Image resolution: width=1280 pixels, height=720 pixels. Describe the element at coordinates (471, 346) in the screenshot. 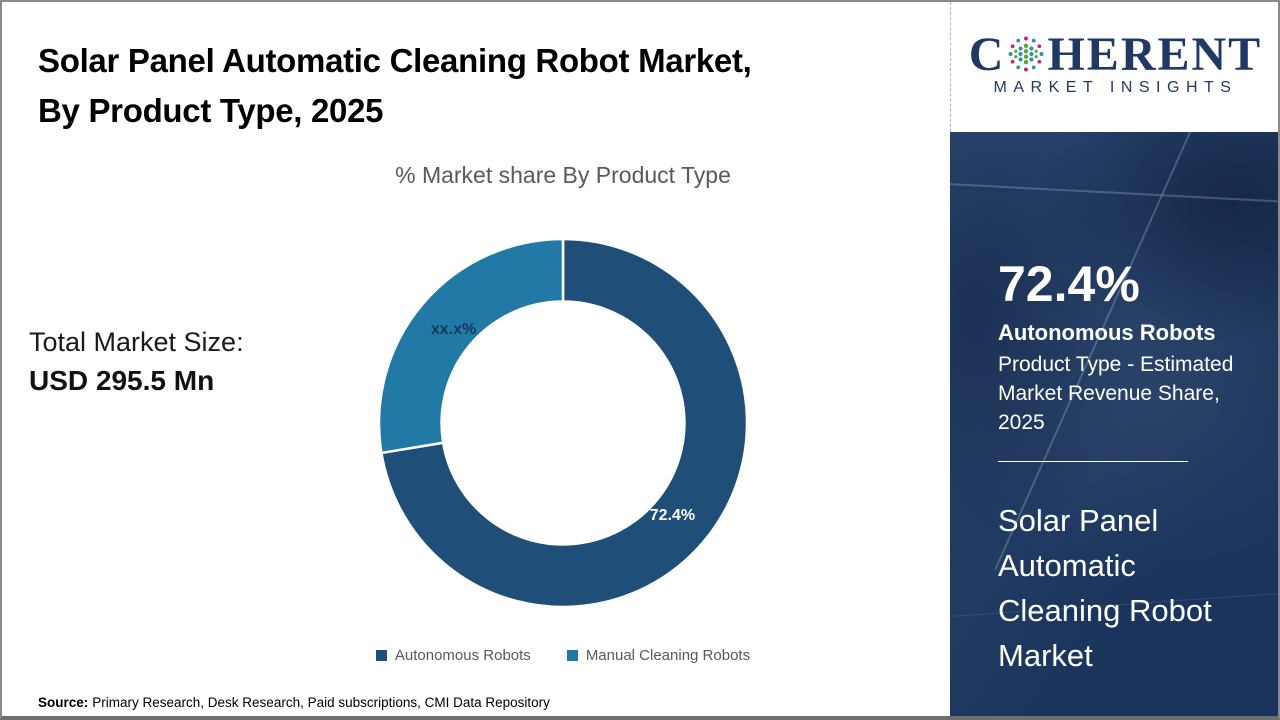

I see `donut-slice-manual-cleaning-robots` at that location.